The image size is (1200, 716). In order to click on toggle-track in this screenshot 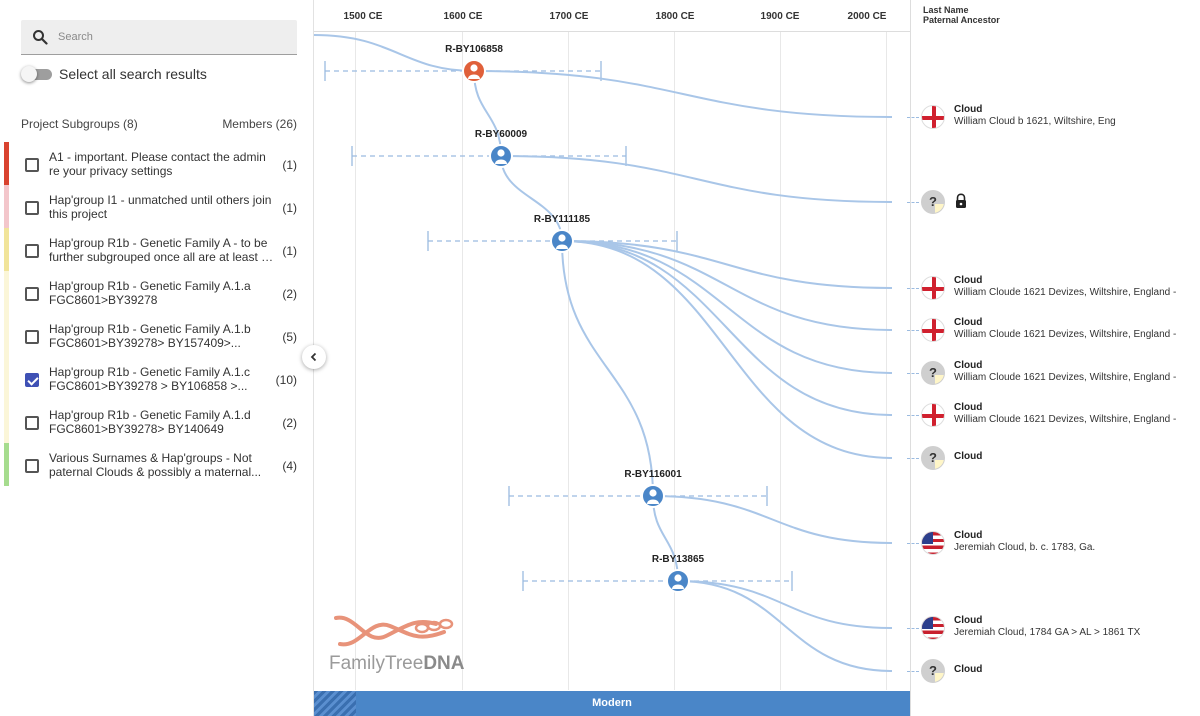, I will do `click(38, 74)`.